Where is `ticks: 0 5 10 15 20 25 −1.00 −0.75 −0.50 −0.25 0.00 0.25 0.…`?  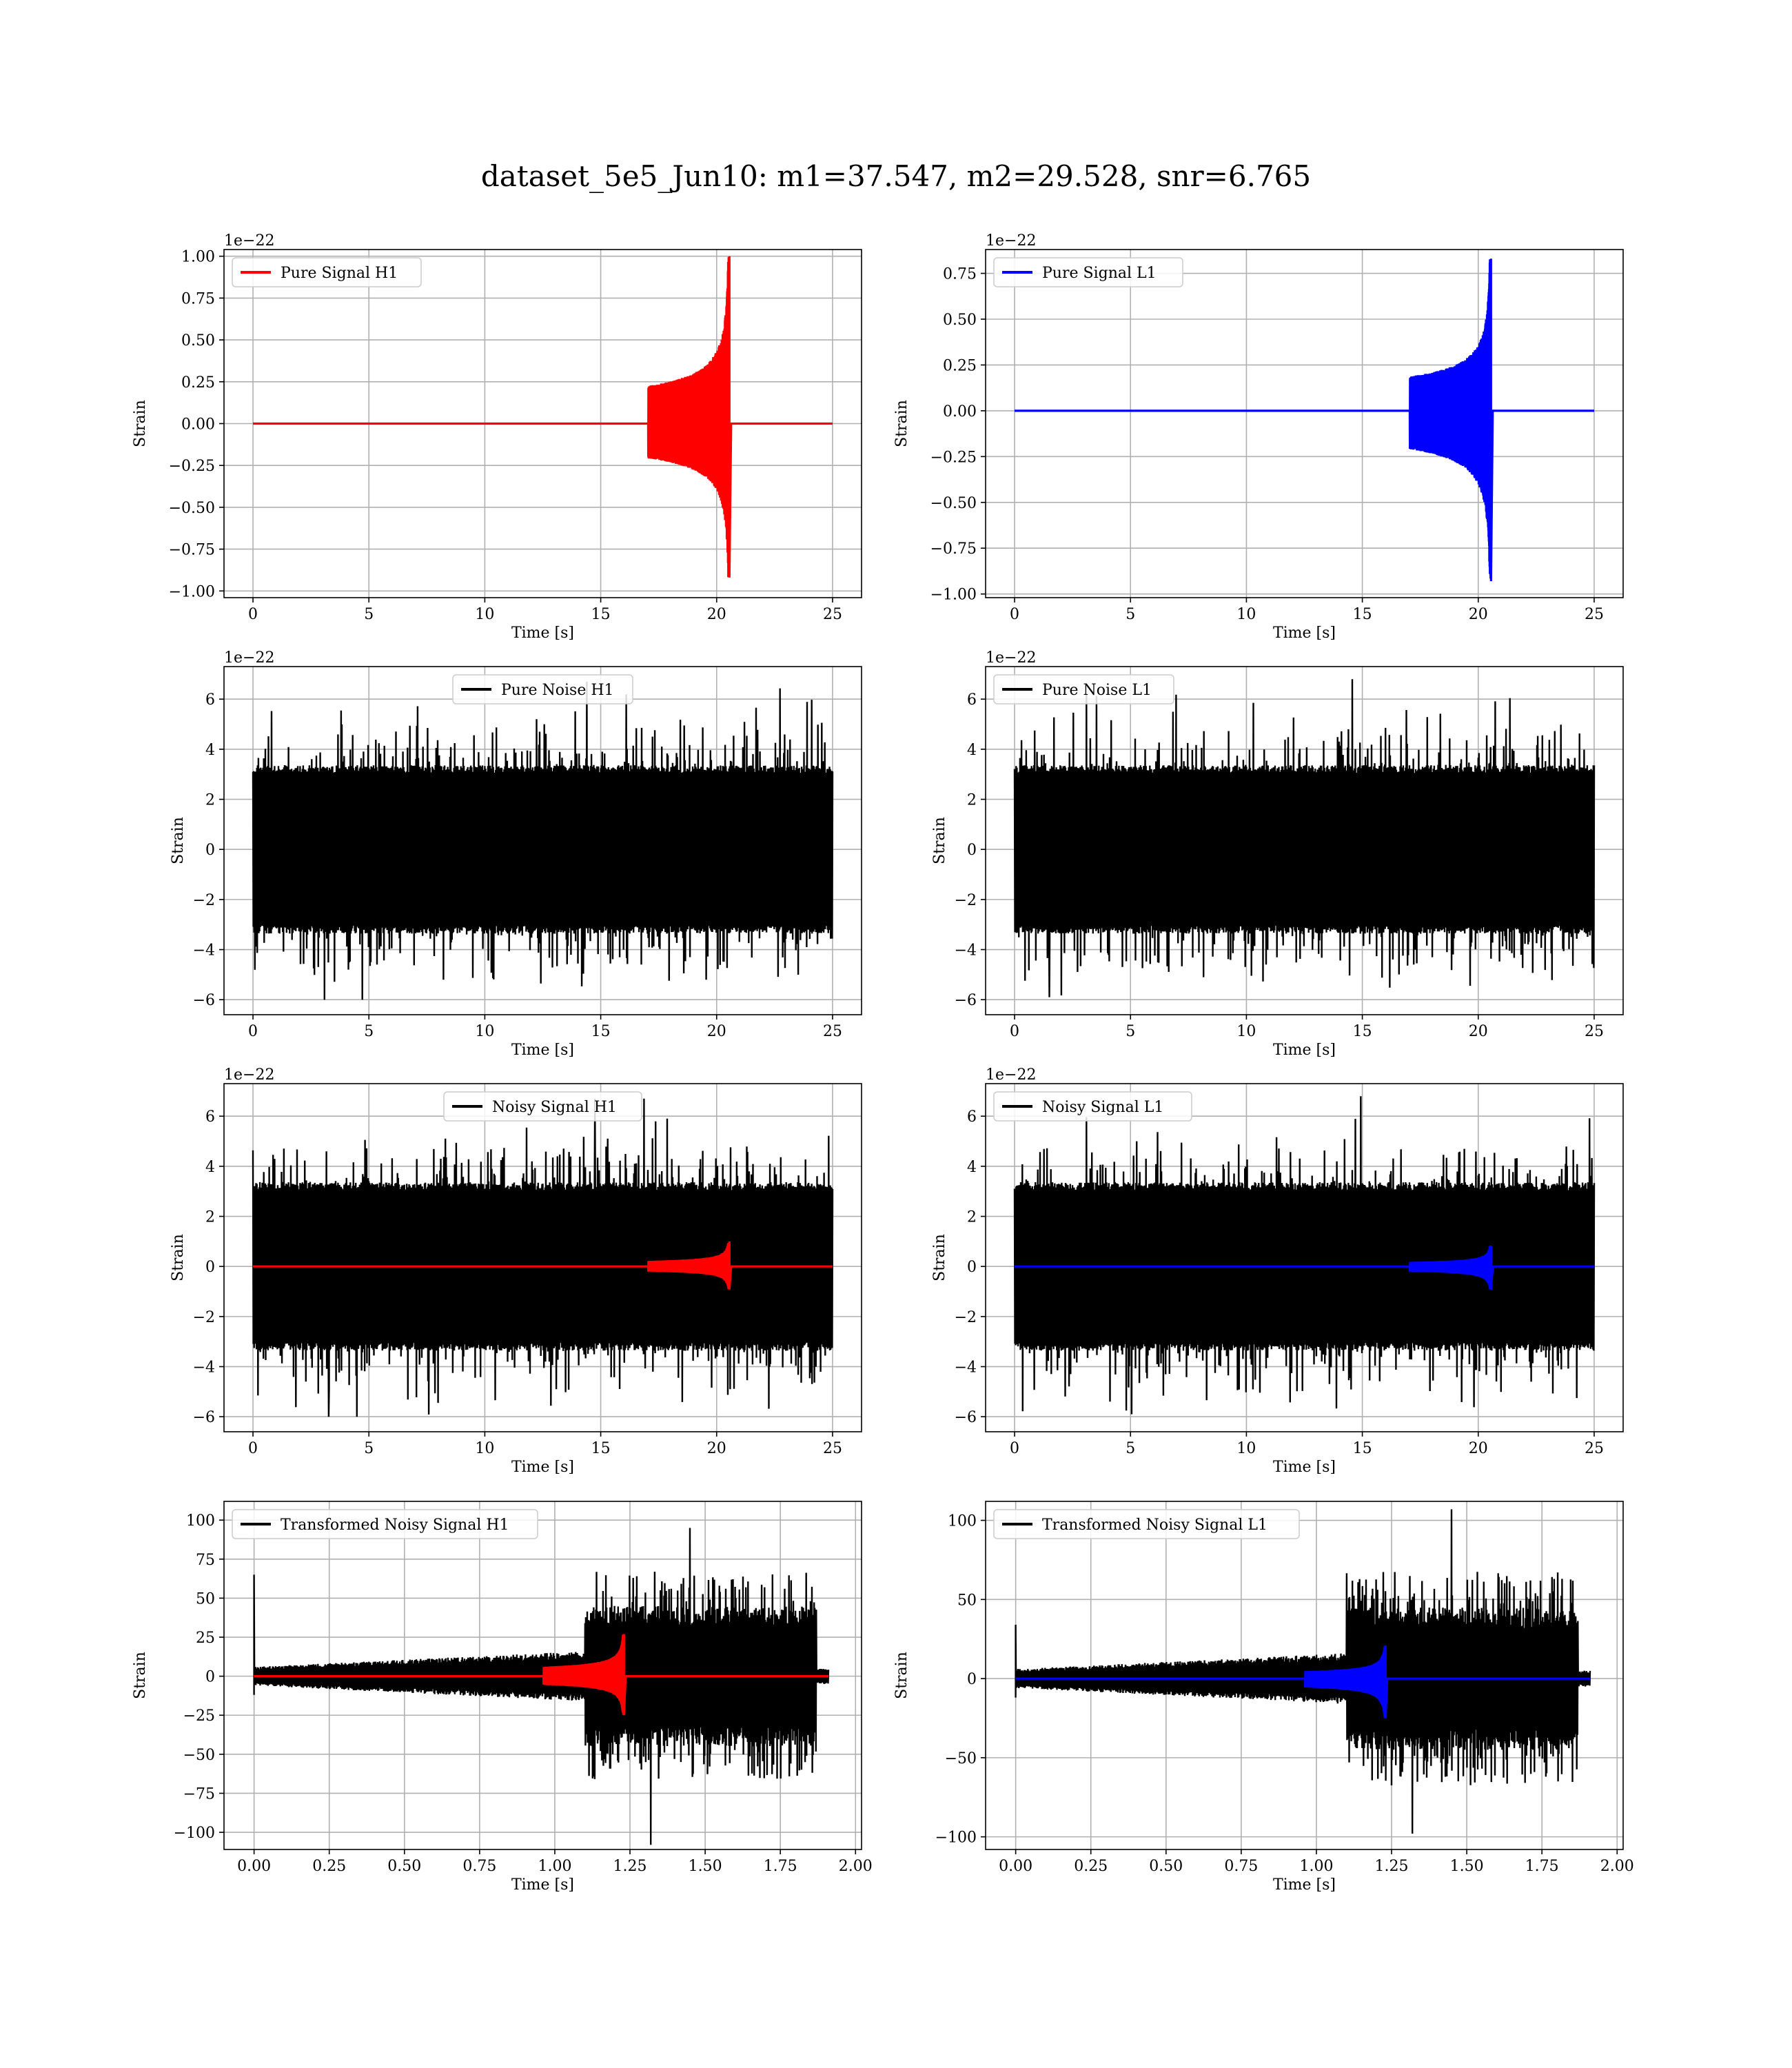 ticks: 0 5 10 15 20 25 −1.00 −0.75 −0.50 −0.25 0.00 0.25 0.… is located at coordinates (1267, 444).